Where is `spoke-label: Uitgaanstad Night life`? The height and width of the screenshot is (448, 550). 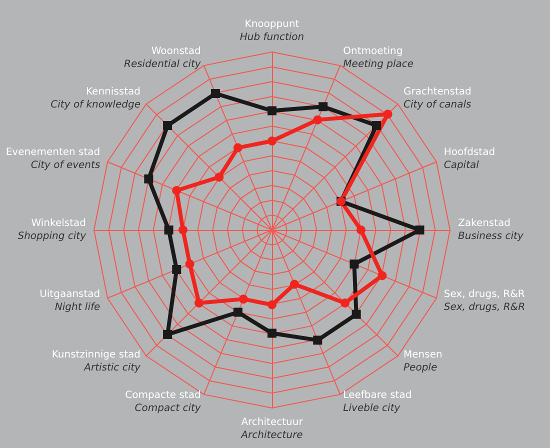 spoke-label: Uitgaanstad Night life is located at coordinates (70, 301).